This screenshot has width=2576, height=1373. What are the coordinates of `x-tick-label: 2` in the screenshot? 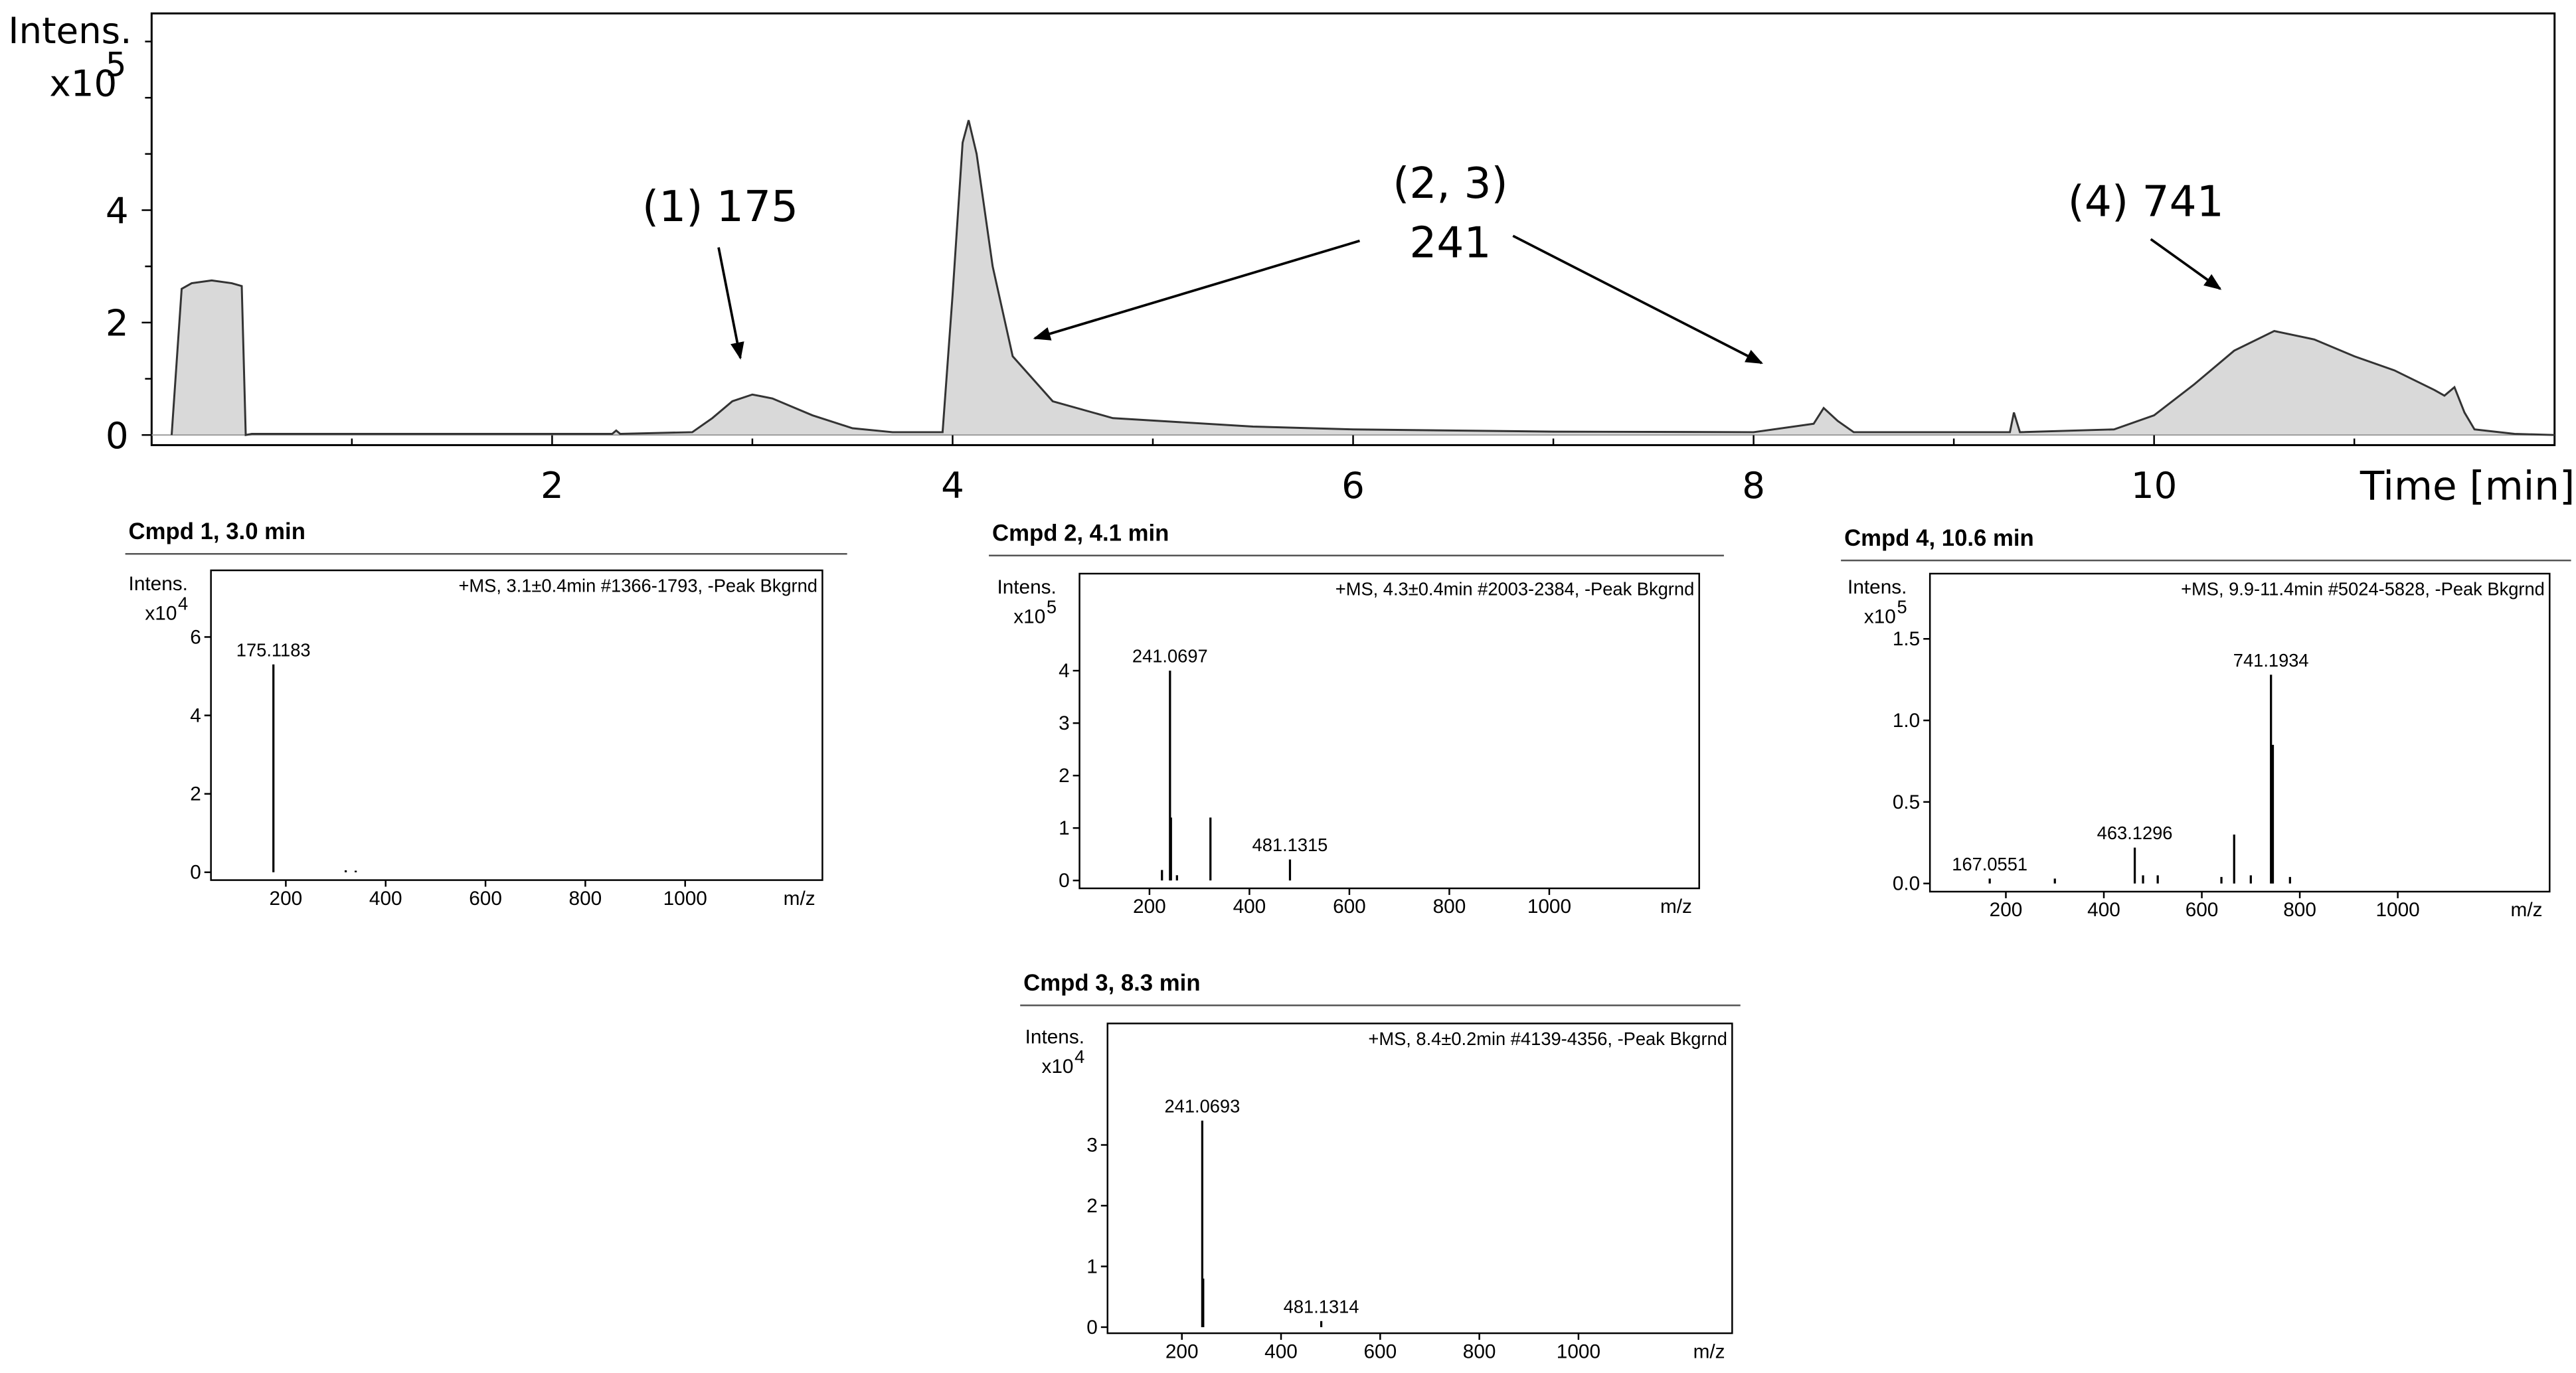 It's located at (552, 485).